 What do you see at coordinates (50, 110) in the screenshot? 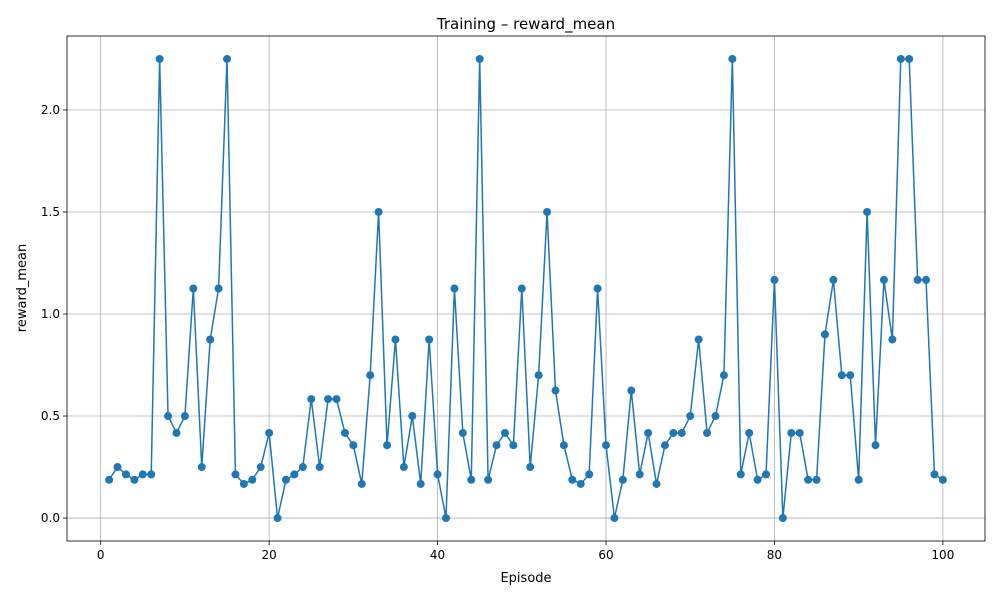
I see `y-tick-label: 2.0` at bounding box center [50, 110].